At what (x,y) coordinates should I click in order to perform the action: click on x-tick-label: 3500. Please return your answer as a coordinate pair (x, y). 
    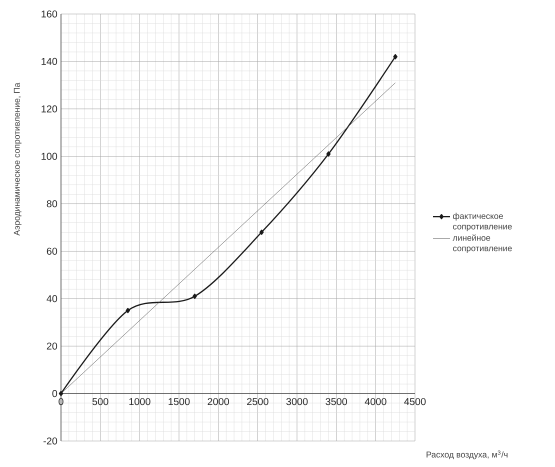
    Looking at the image, I should click on (337, 402).